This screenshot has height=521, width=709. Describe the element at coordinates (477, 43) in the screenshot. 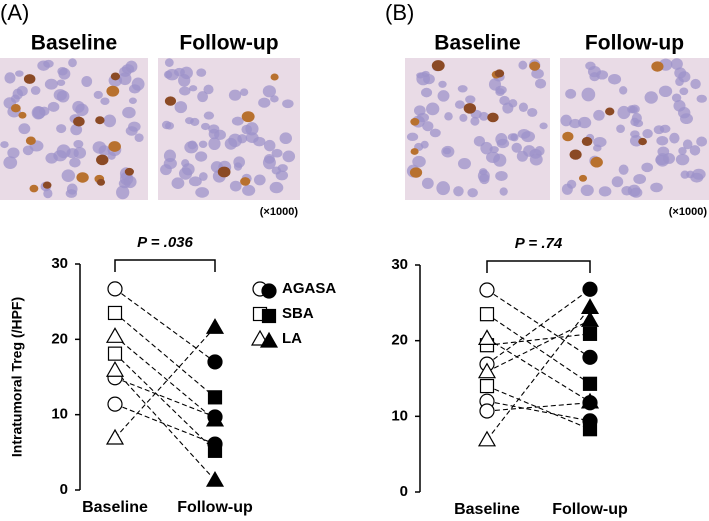

I see `image-label: Baseline` at that location.